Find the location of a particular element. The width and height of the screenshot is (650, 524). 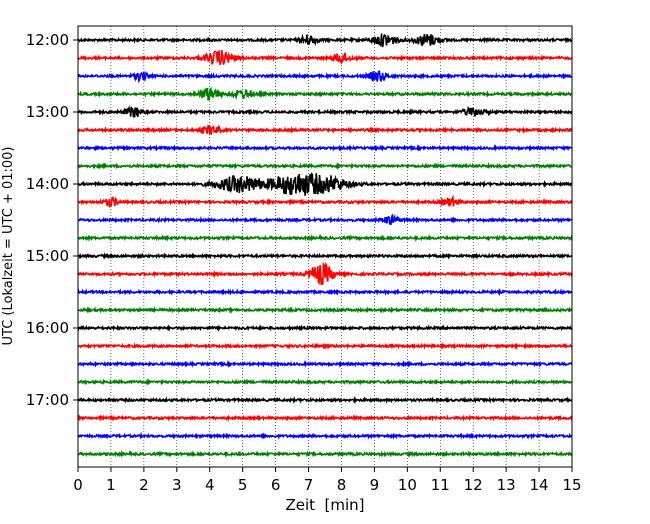

y-axis: 12:00 13:00 14:00 15:00 16:00 17:00 is located at coordinates (52, 220).